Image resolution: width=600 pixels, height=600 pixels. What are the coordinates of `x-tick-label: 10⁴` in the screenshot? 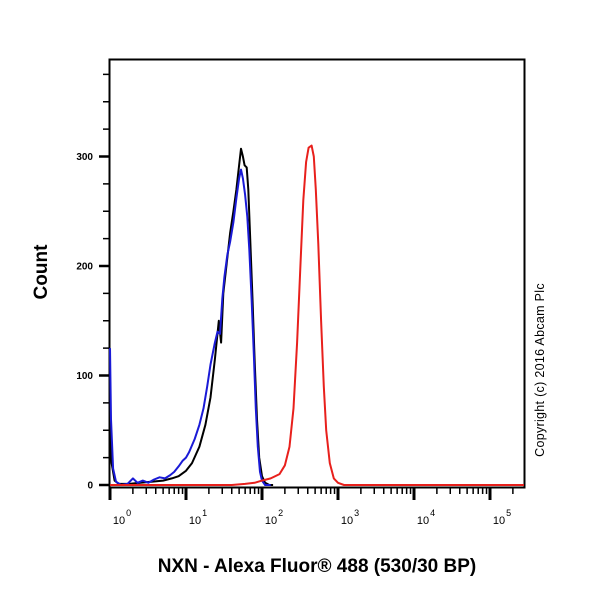 It's located at (426, 517).